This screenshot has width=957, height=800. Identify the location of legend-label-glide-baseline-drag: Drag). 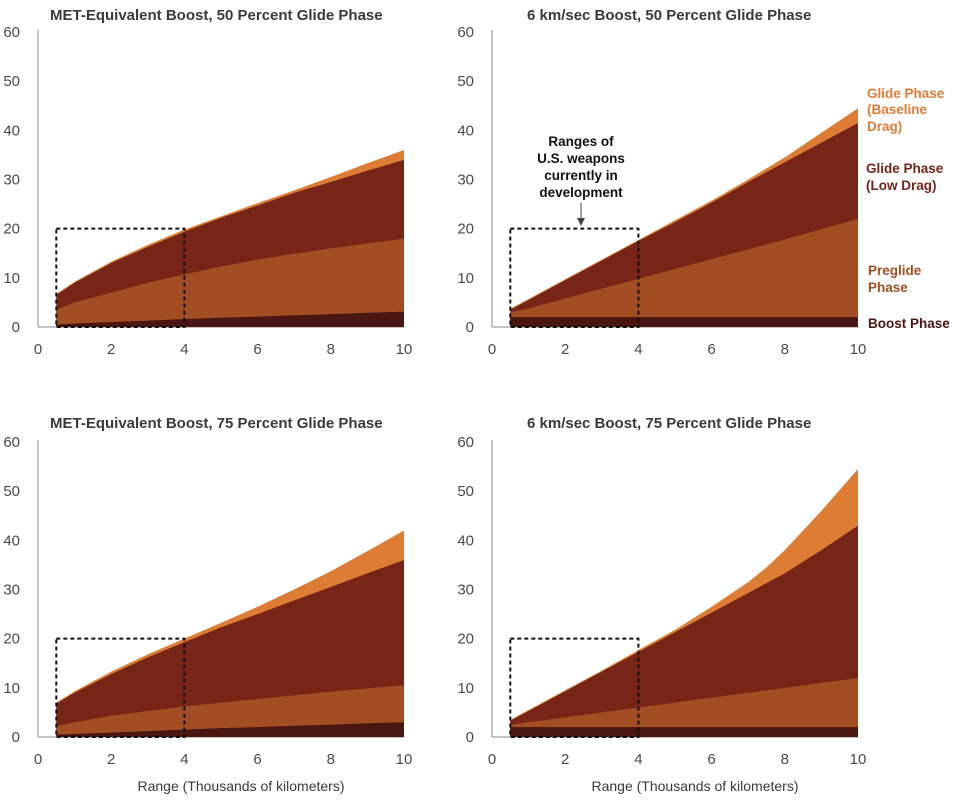
(884, 126).